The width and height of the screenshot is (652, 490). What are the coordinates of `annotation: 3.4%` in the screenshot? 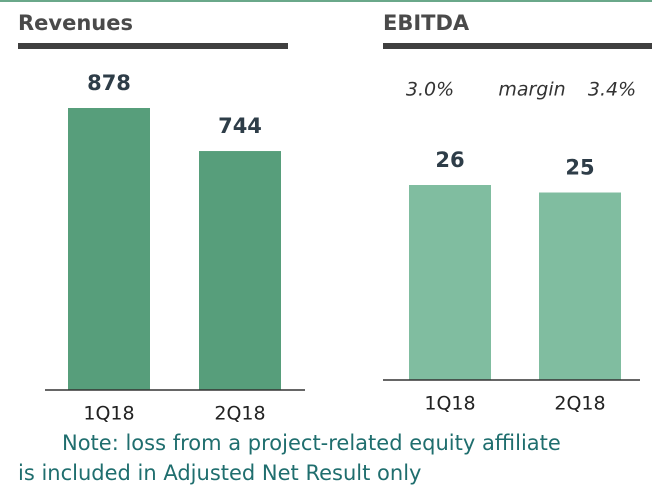 It's located at (612, 90).